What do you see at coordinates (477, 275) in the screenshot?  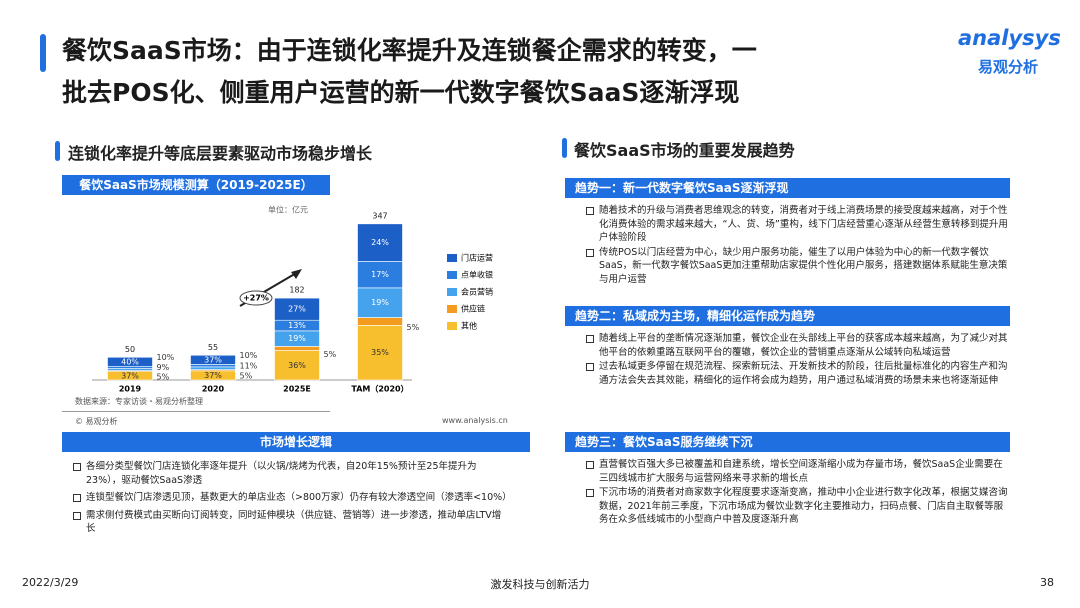 I see `legend-label: 点单收银` at bounding box center [477, 275].